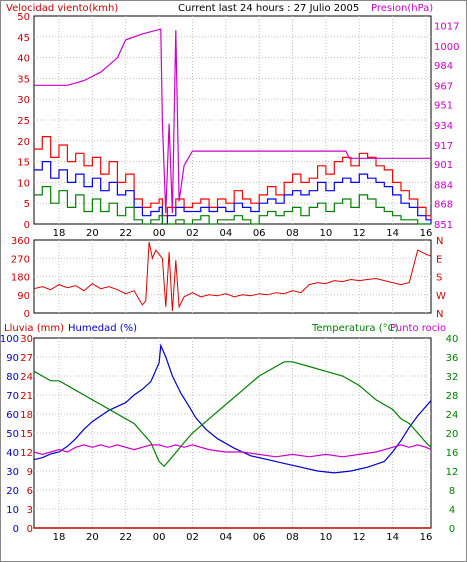 This screenshot has width=467, height=562. I want to click on humidity-axis-label: Humedad (%), so click(102, 328).